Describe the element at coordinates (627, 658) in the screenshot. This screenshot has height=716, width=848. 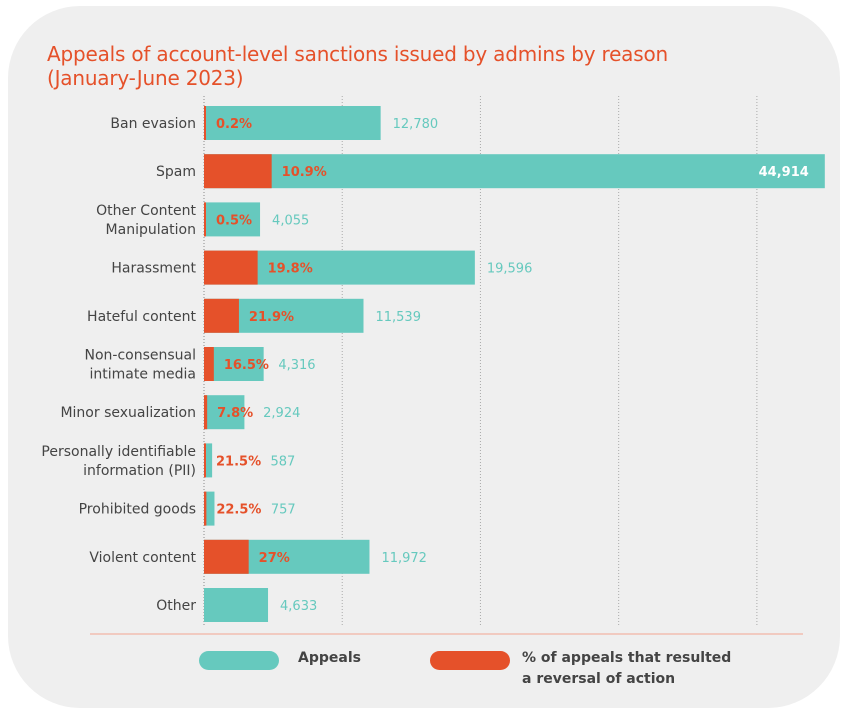
I see `legend-reversal-label-line1: % of appeals that resulted` at that location.